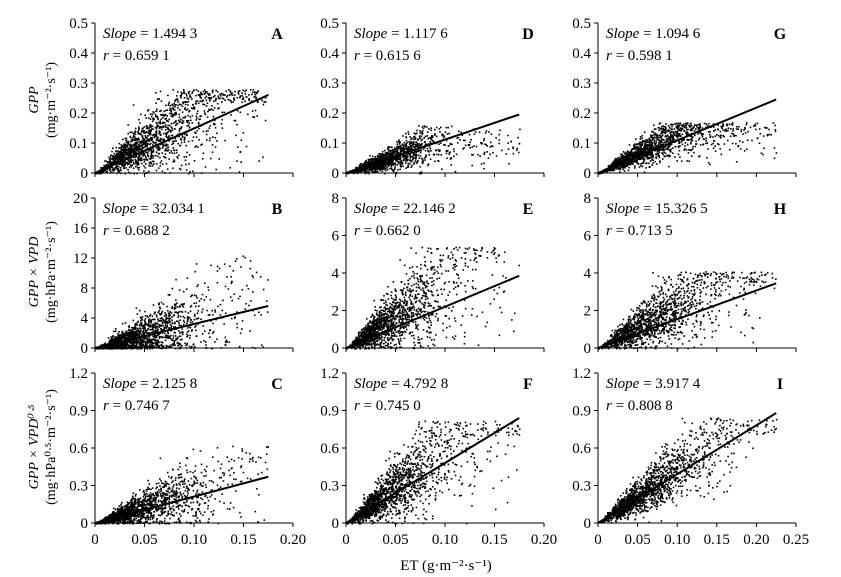 This screenshot has width=841, height=577. What do you see at coordinates (154, 209) in the screenshot?
I see `panel-b-slope-annotation: Slope = 32.034 1` at bounding box center [154, 209].